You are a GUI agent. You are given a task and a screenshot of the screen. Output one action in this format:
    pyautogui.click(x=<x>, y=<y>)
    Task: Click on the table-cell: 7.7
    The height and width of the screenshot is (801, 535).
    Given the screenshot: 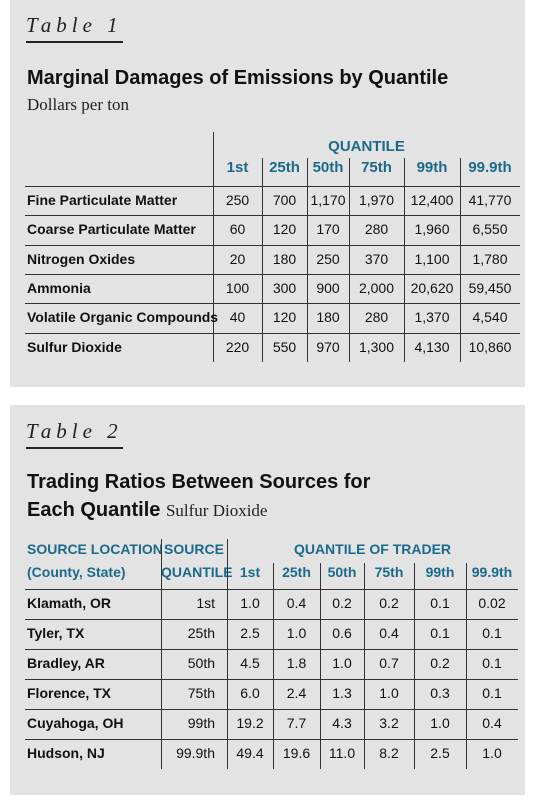 What is the action you would take?
    pyautogui.click(x=296, y=723)
    